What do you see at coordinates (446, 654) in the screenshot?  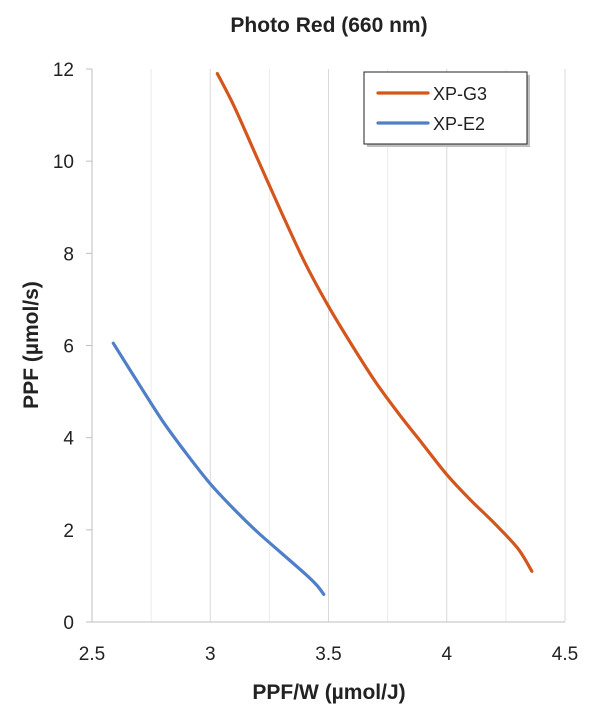 I see `x-tick-label: 4` at bounding box center [446, 654].